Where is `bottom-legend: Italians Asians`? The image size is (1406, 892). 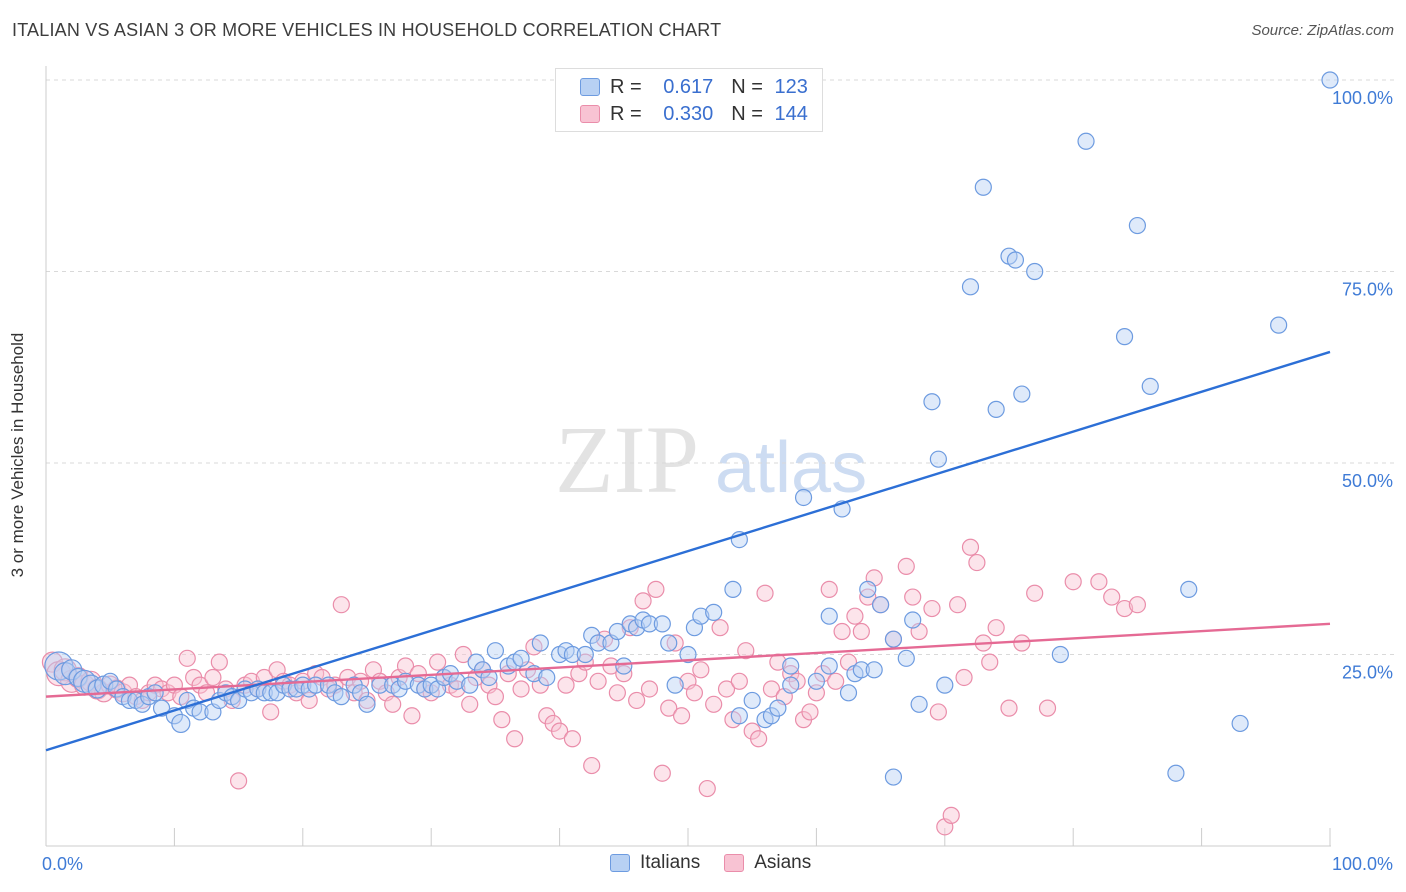
bottom-legend: Italians Asians is located at coordinates (722, 863).